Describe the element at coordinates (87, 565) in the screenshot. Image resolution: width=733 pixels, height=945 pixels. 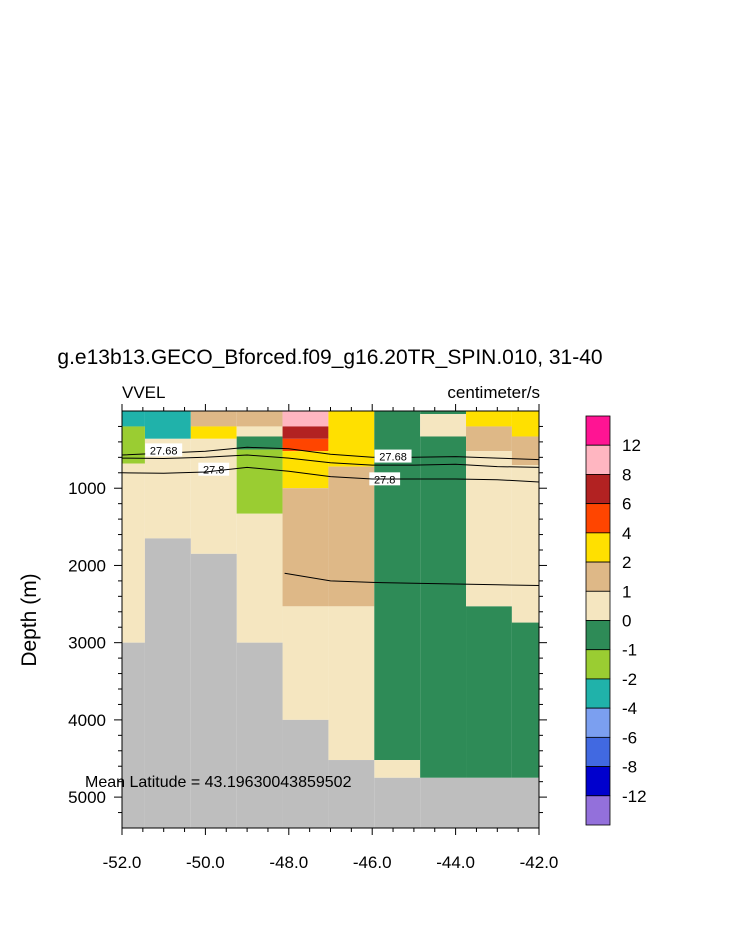
I see `y-tick-label: 2000` at that location.